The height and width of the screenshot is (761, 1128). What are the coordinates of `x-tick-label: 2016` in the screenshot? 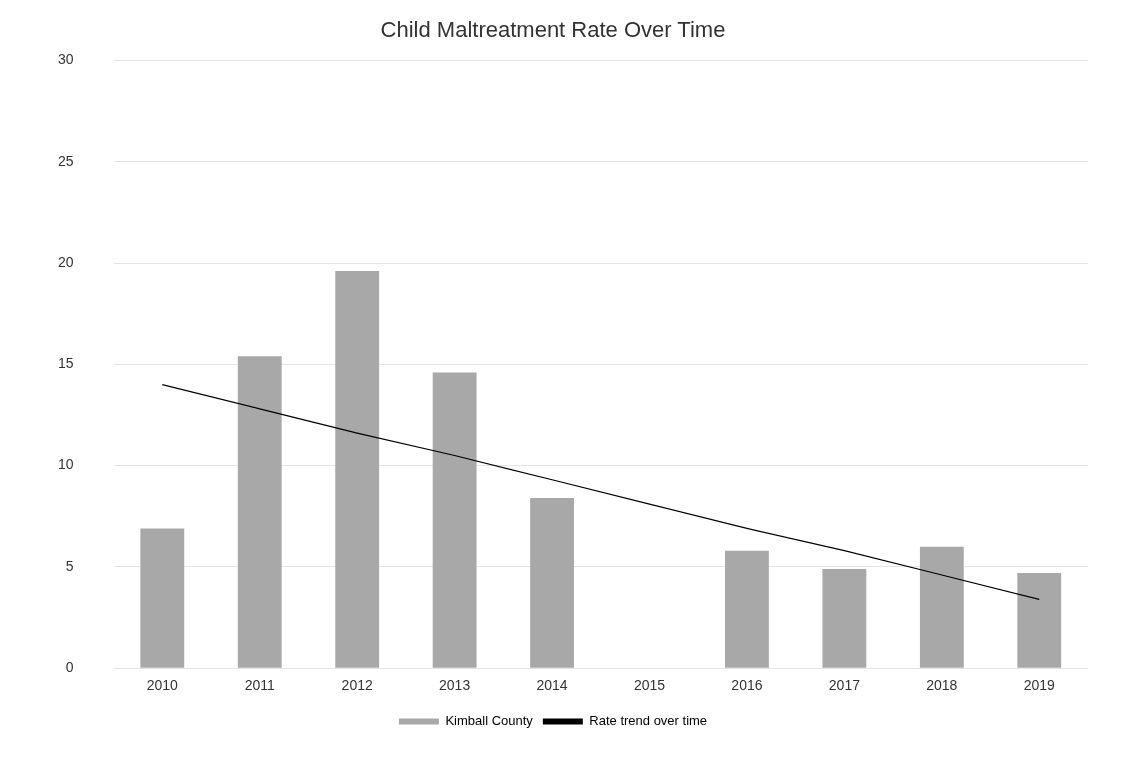 It's located at (747, 685).